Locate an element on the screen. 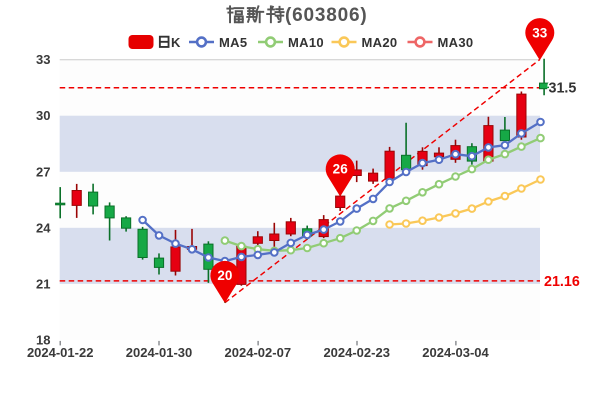 The image size is (600, 400). svg-text: 20 is located at coordinates (224, 275).